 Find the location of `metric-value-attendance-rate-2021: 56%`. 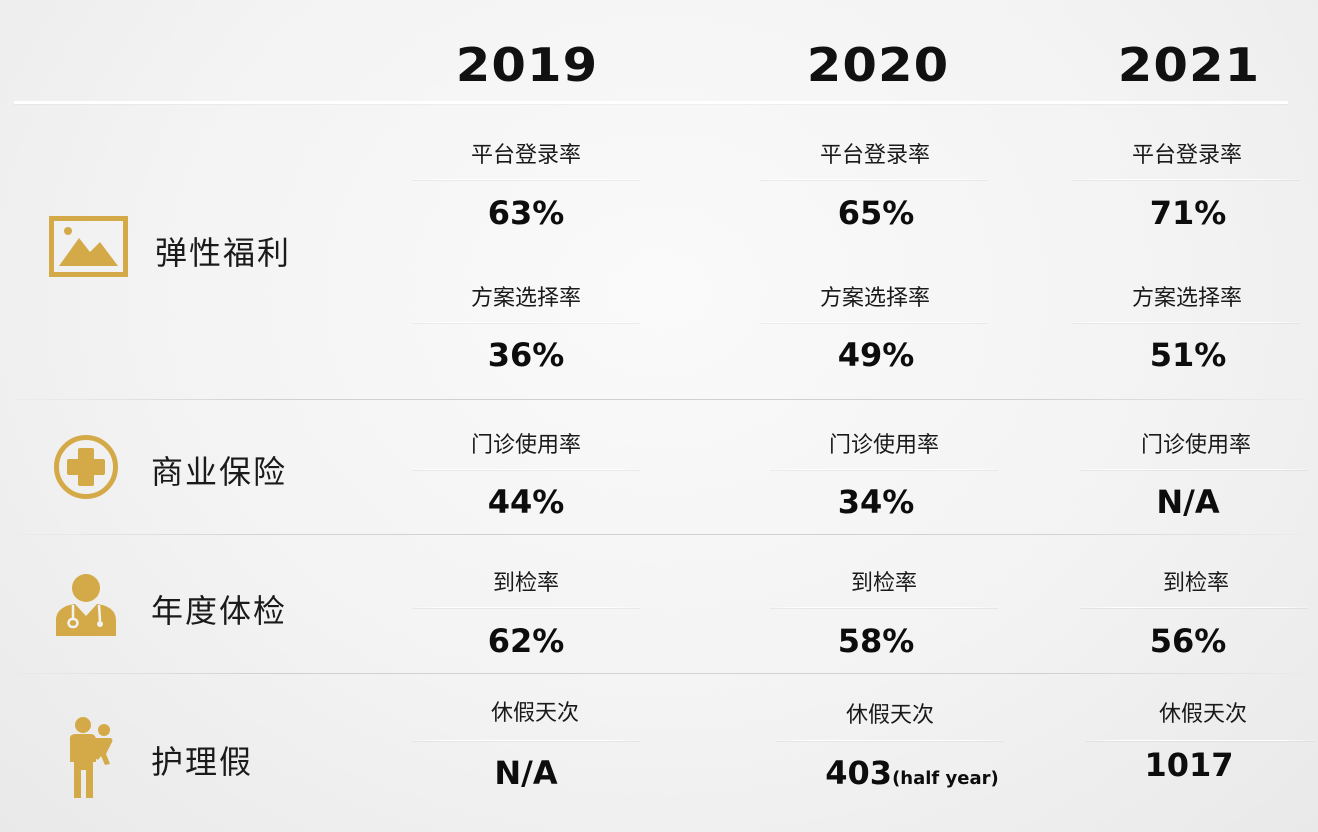

metric-value-attendance-rate-2021: 56% is located at coordinates (1188, 641).